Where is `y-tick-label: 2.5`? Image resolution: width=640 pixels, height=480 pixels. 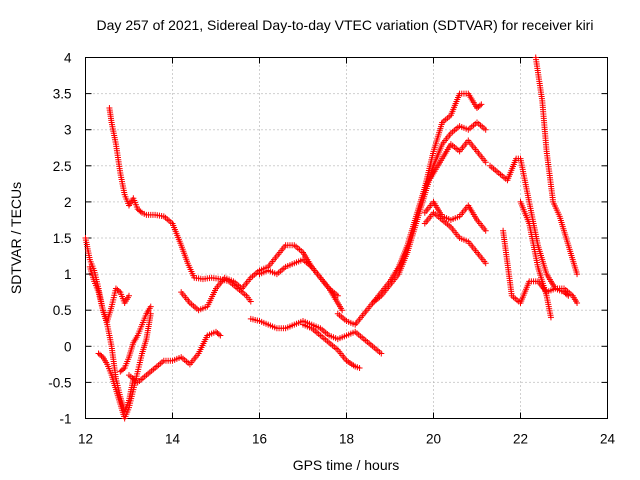 y-tick-label: 2.5 is located at coordinates (62, 166).